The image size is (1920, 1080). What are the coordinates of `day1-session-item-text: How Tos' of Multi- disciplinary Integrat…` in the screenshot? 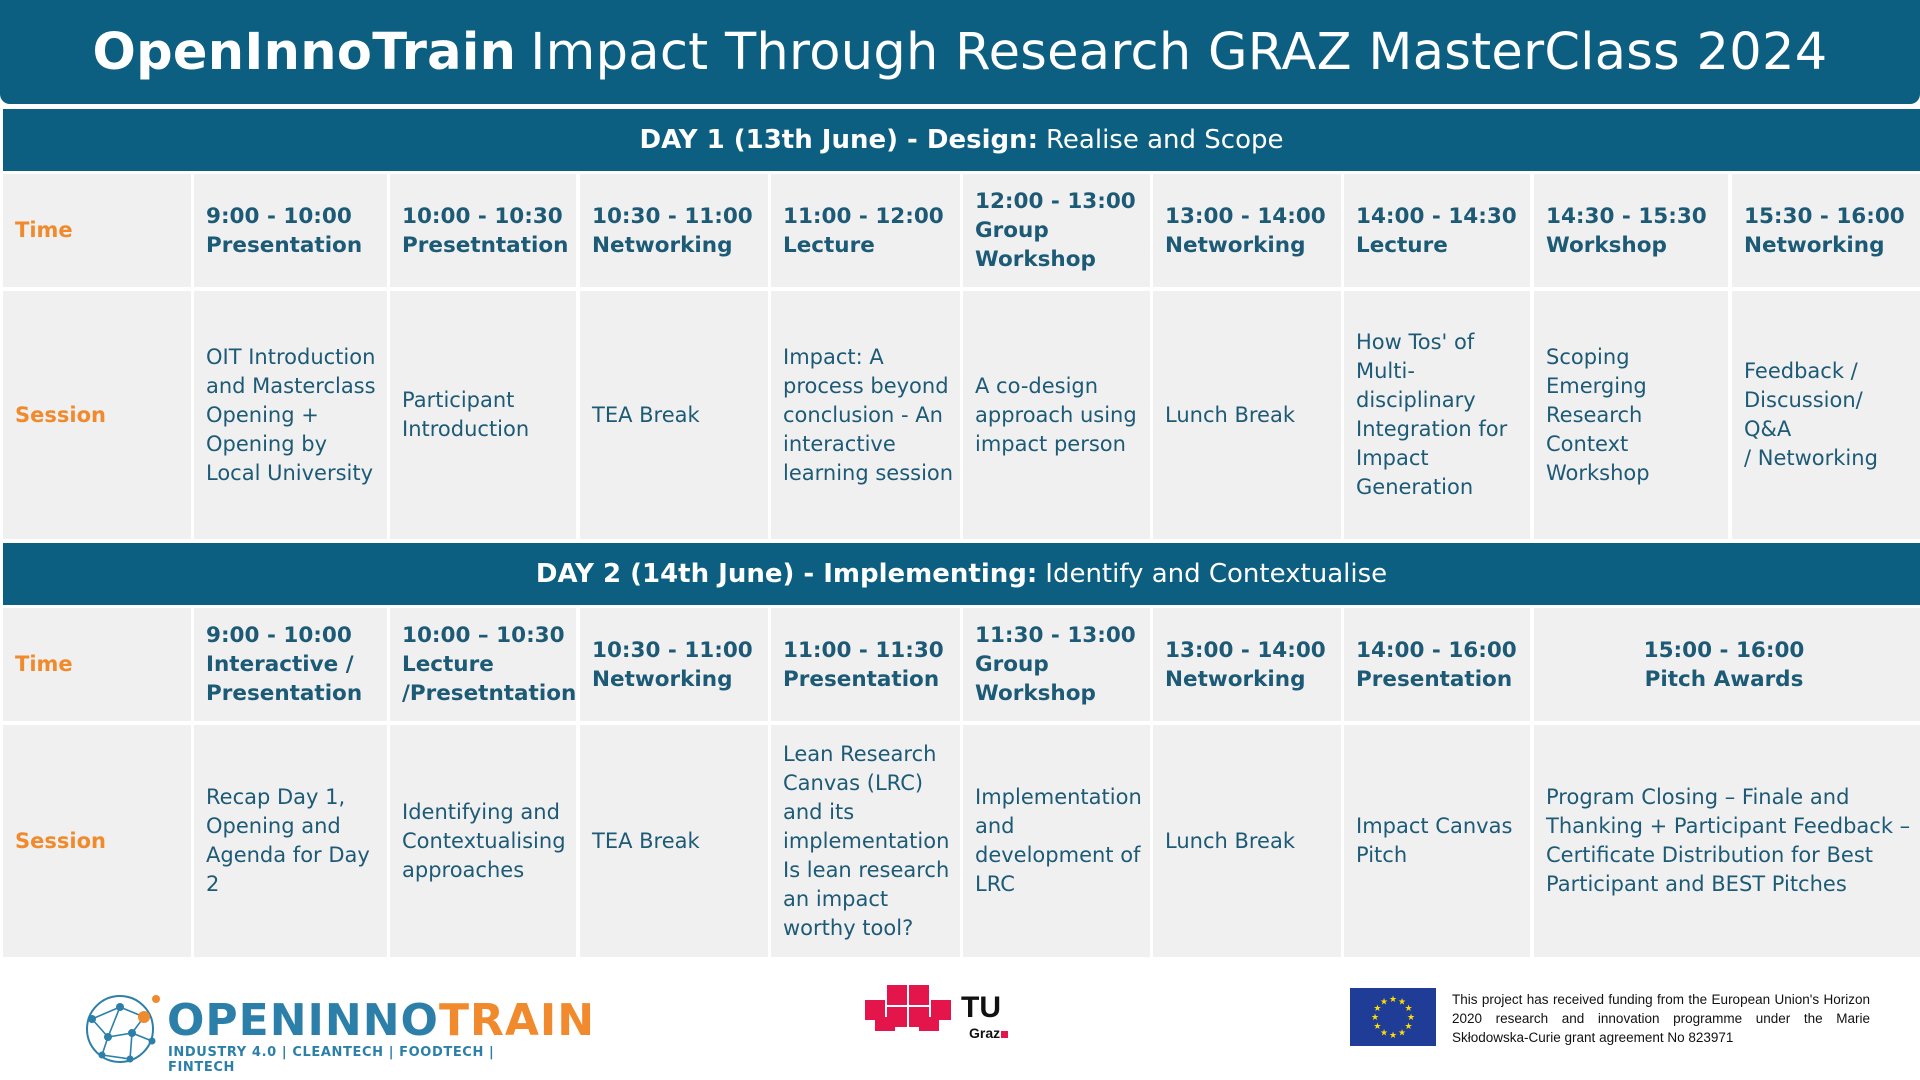 It's located at (1432, 414).